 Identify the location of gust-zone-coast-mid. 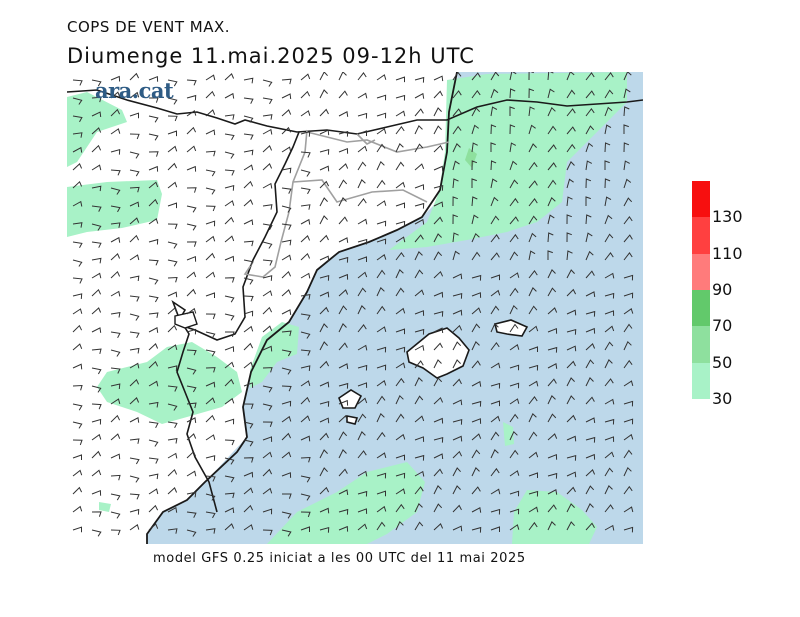
(274, 355).